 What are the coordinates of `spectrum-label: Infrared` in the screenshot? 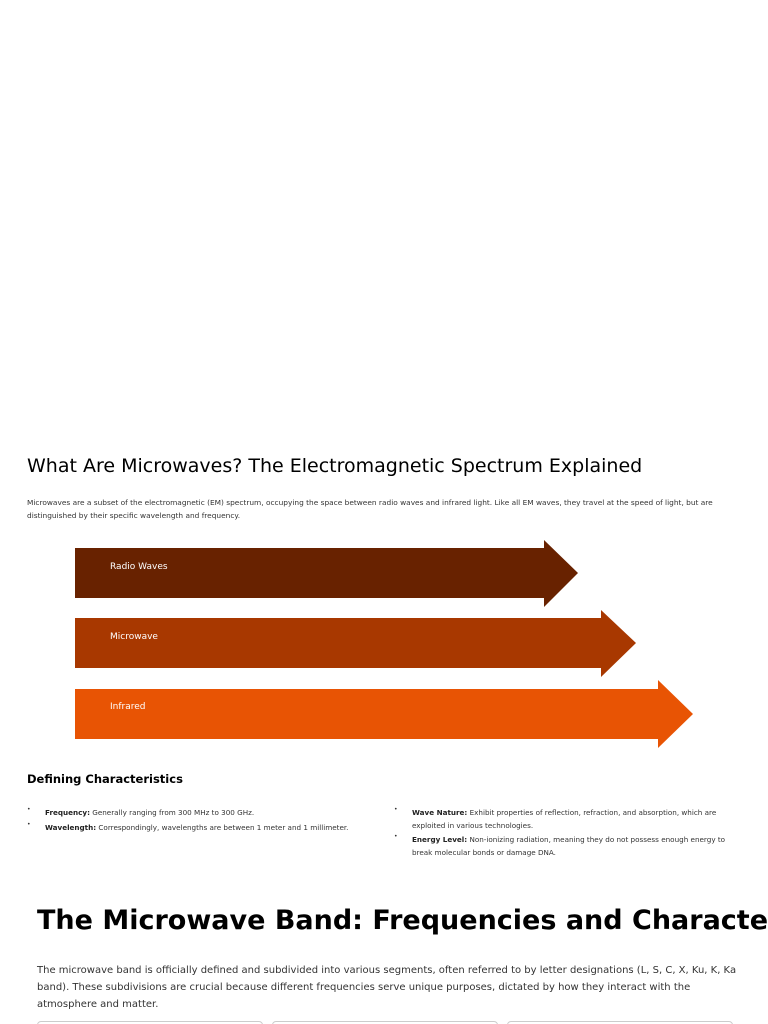 It's located at (128, 707).